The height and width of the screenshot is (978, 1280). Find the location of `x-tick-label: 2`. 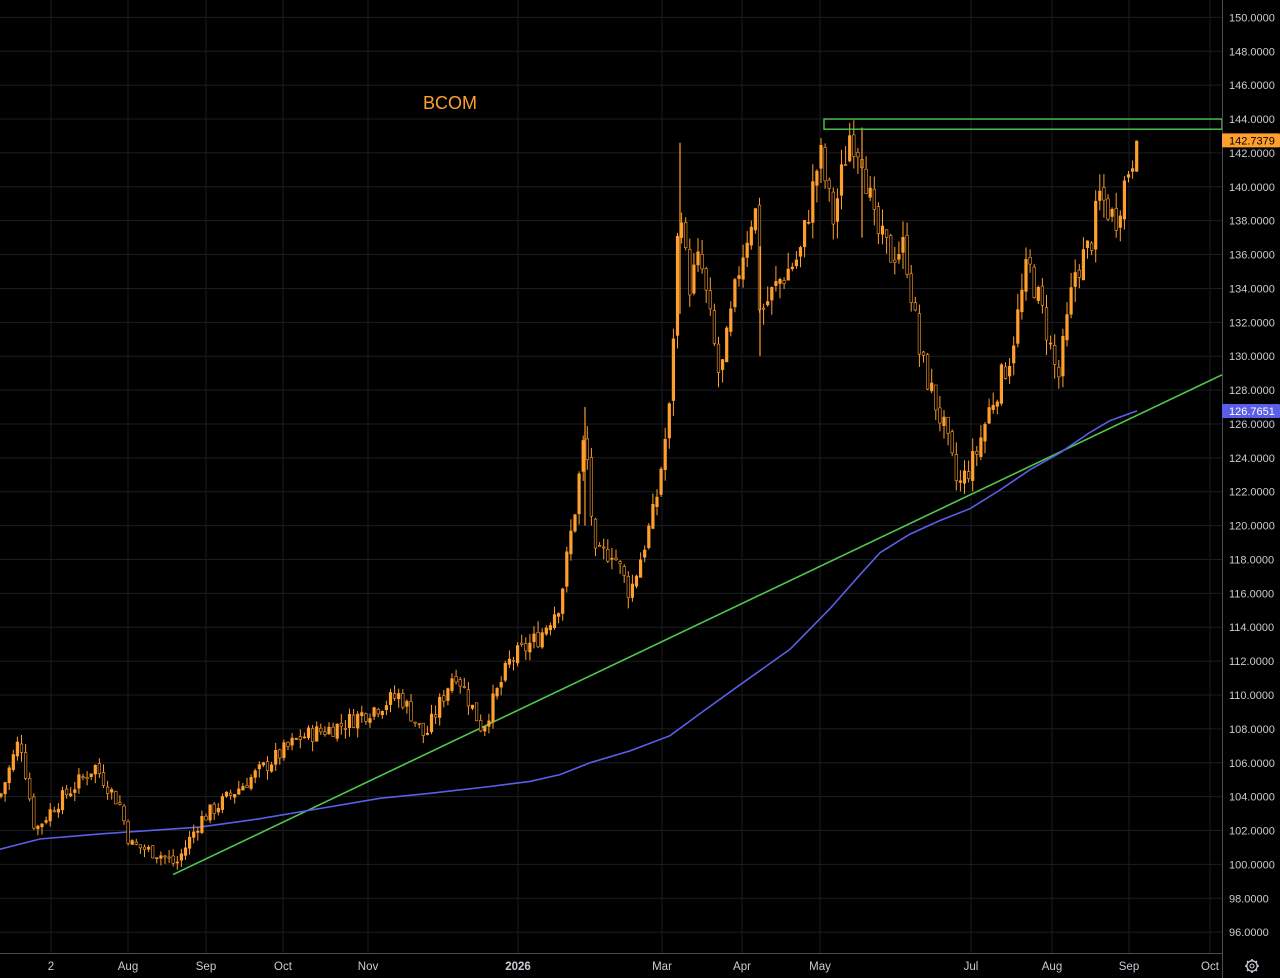

x-tick-label: 2 is located at coordinates (51, 967).